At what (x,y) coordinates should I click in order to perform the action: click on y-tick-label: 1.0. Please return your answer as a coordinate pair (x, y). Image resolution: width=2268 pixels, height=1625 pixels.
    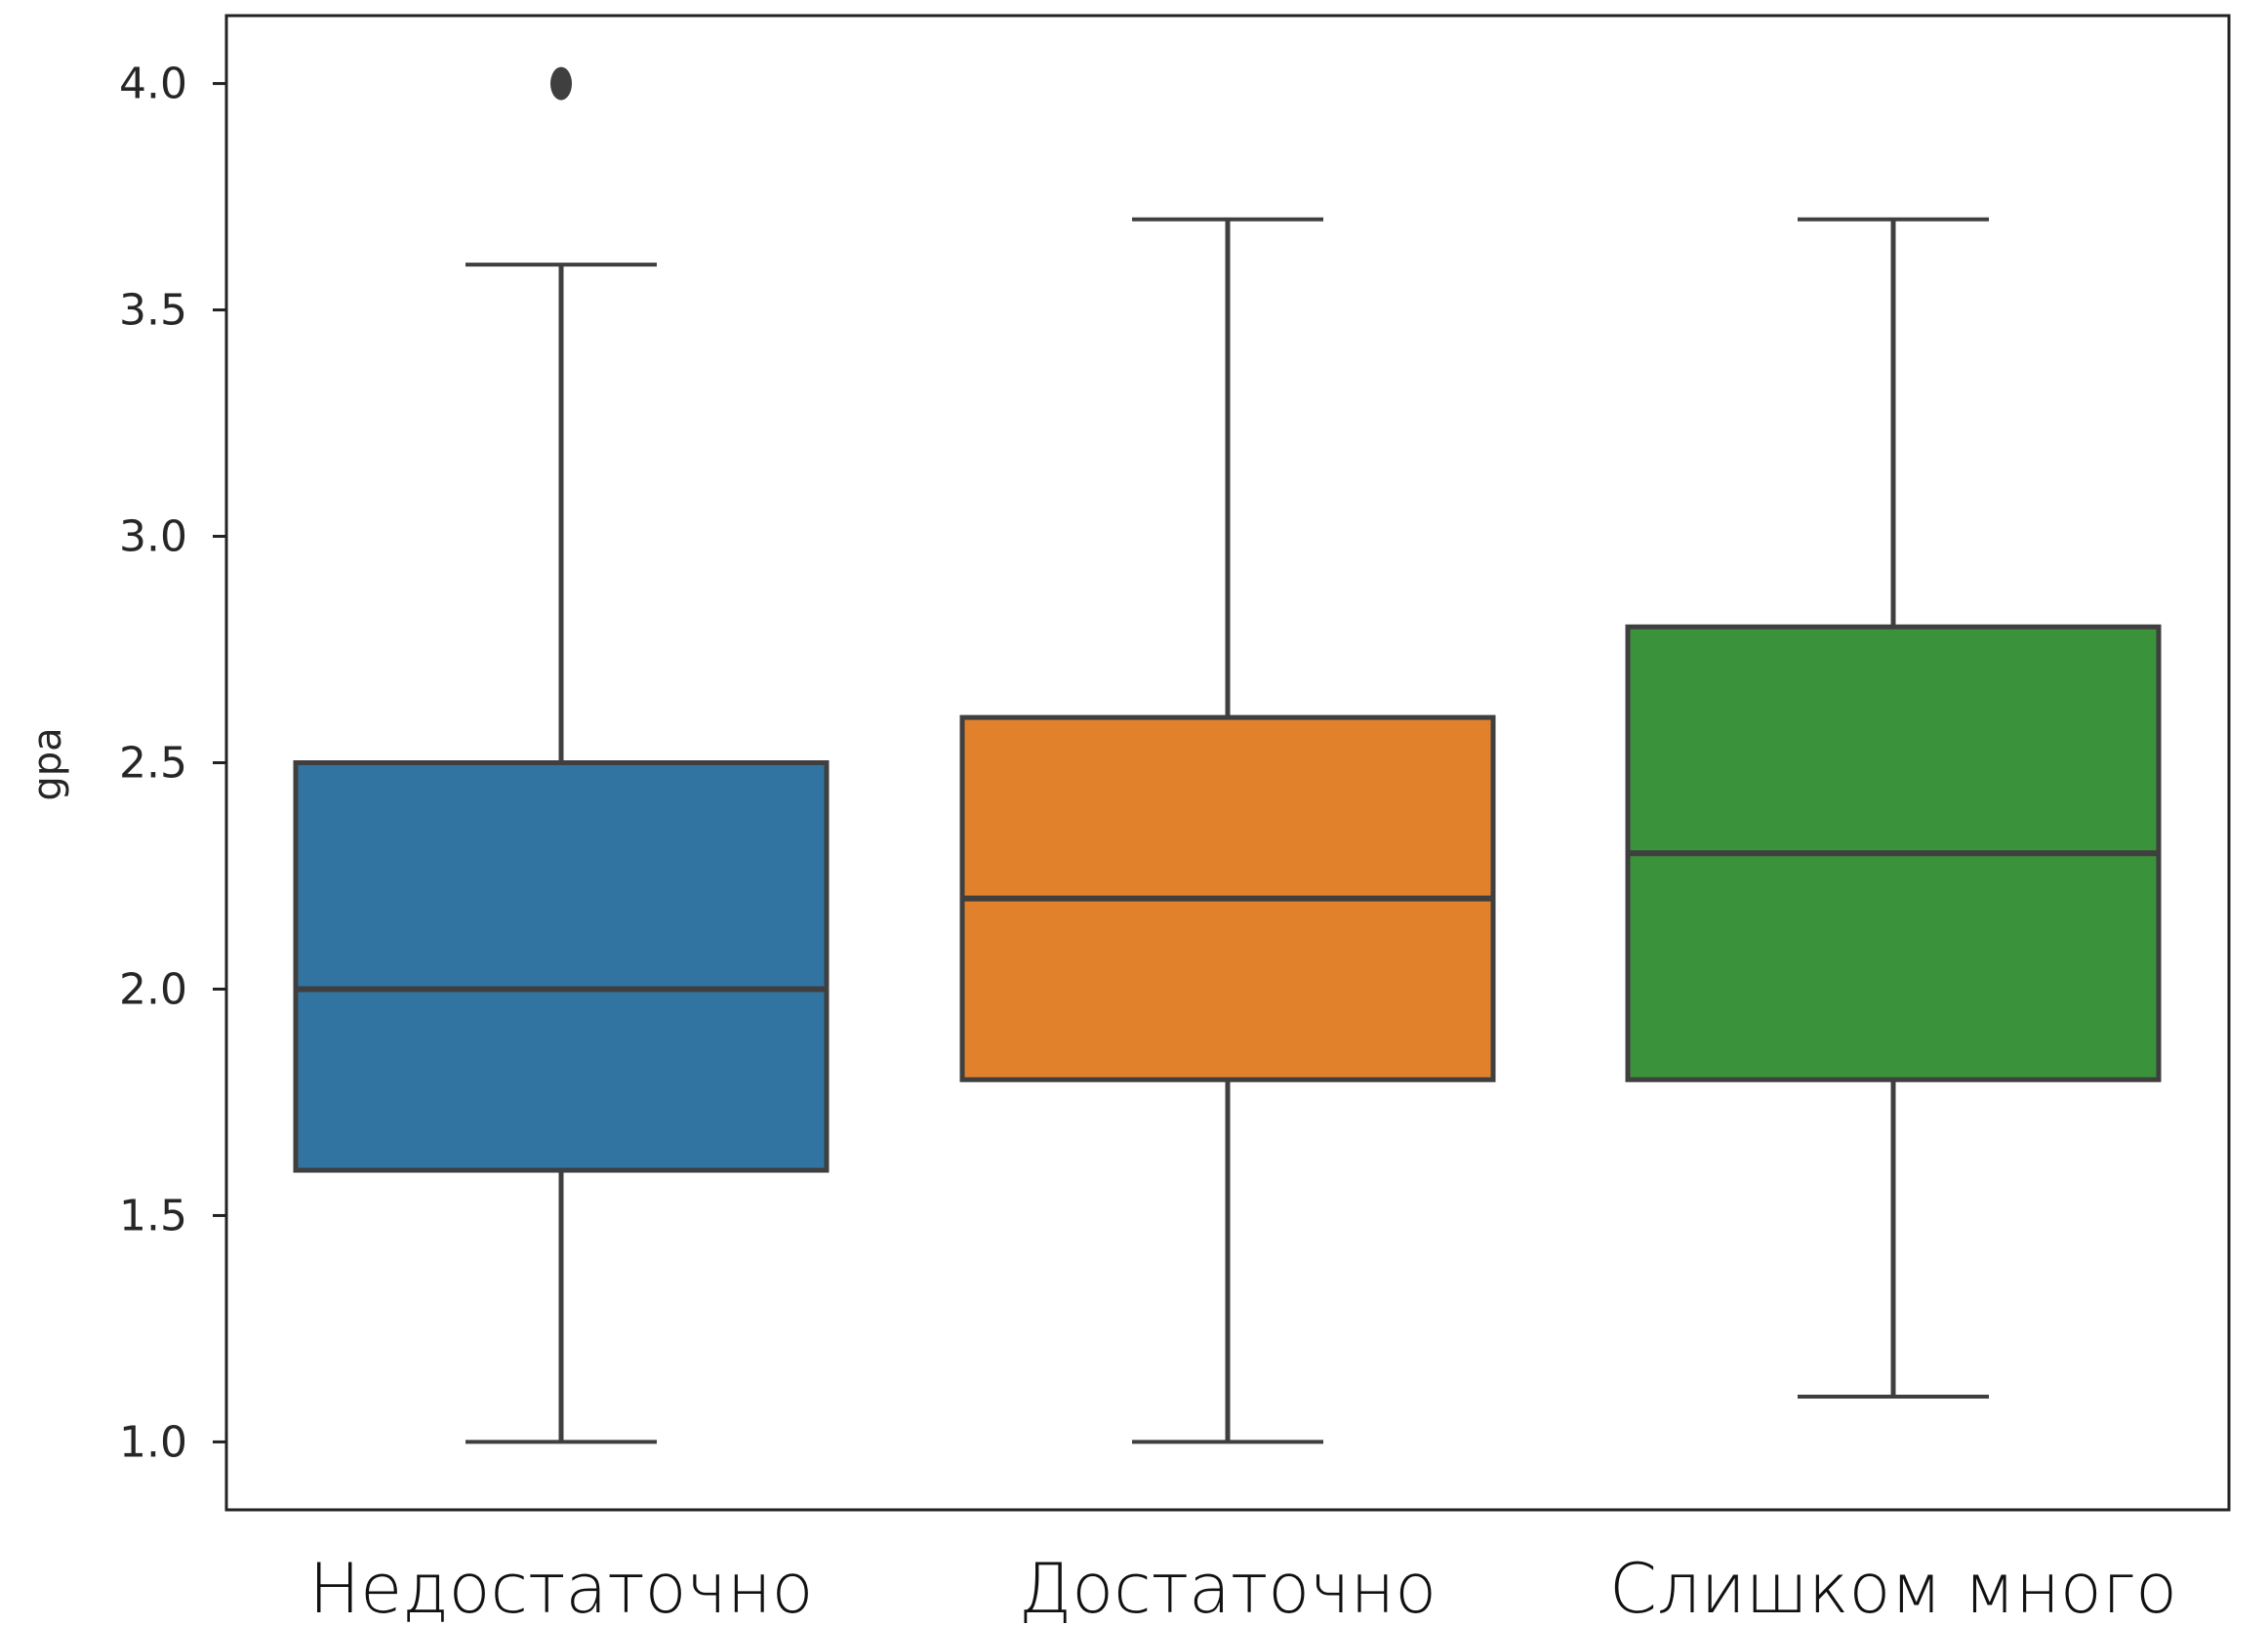
    Looking at the image, I should click on (153, 1442).